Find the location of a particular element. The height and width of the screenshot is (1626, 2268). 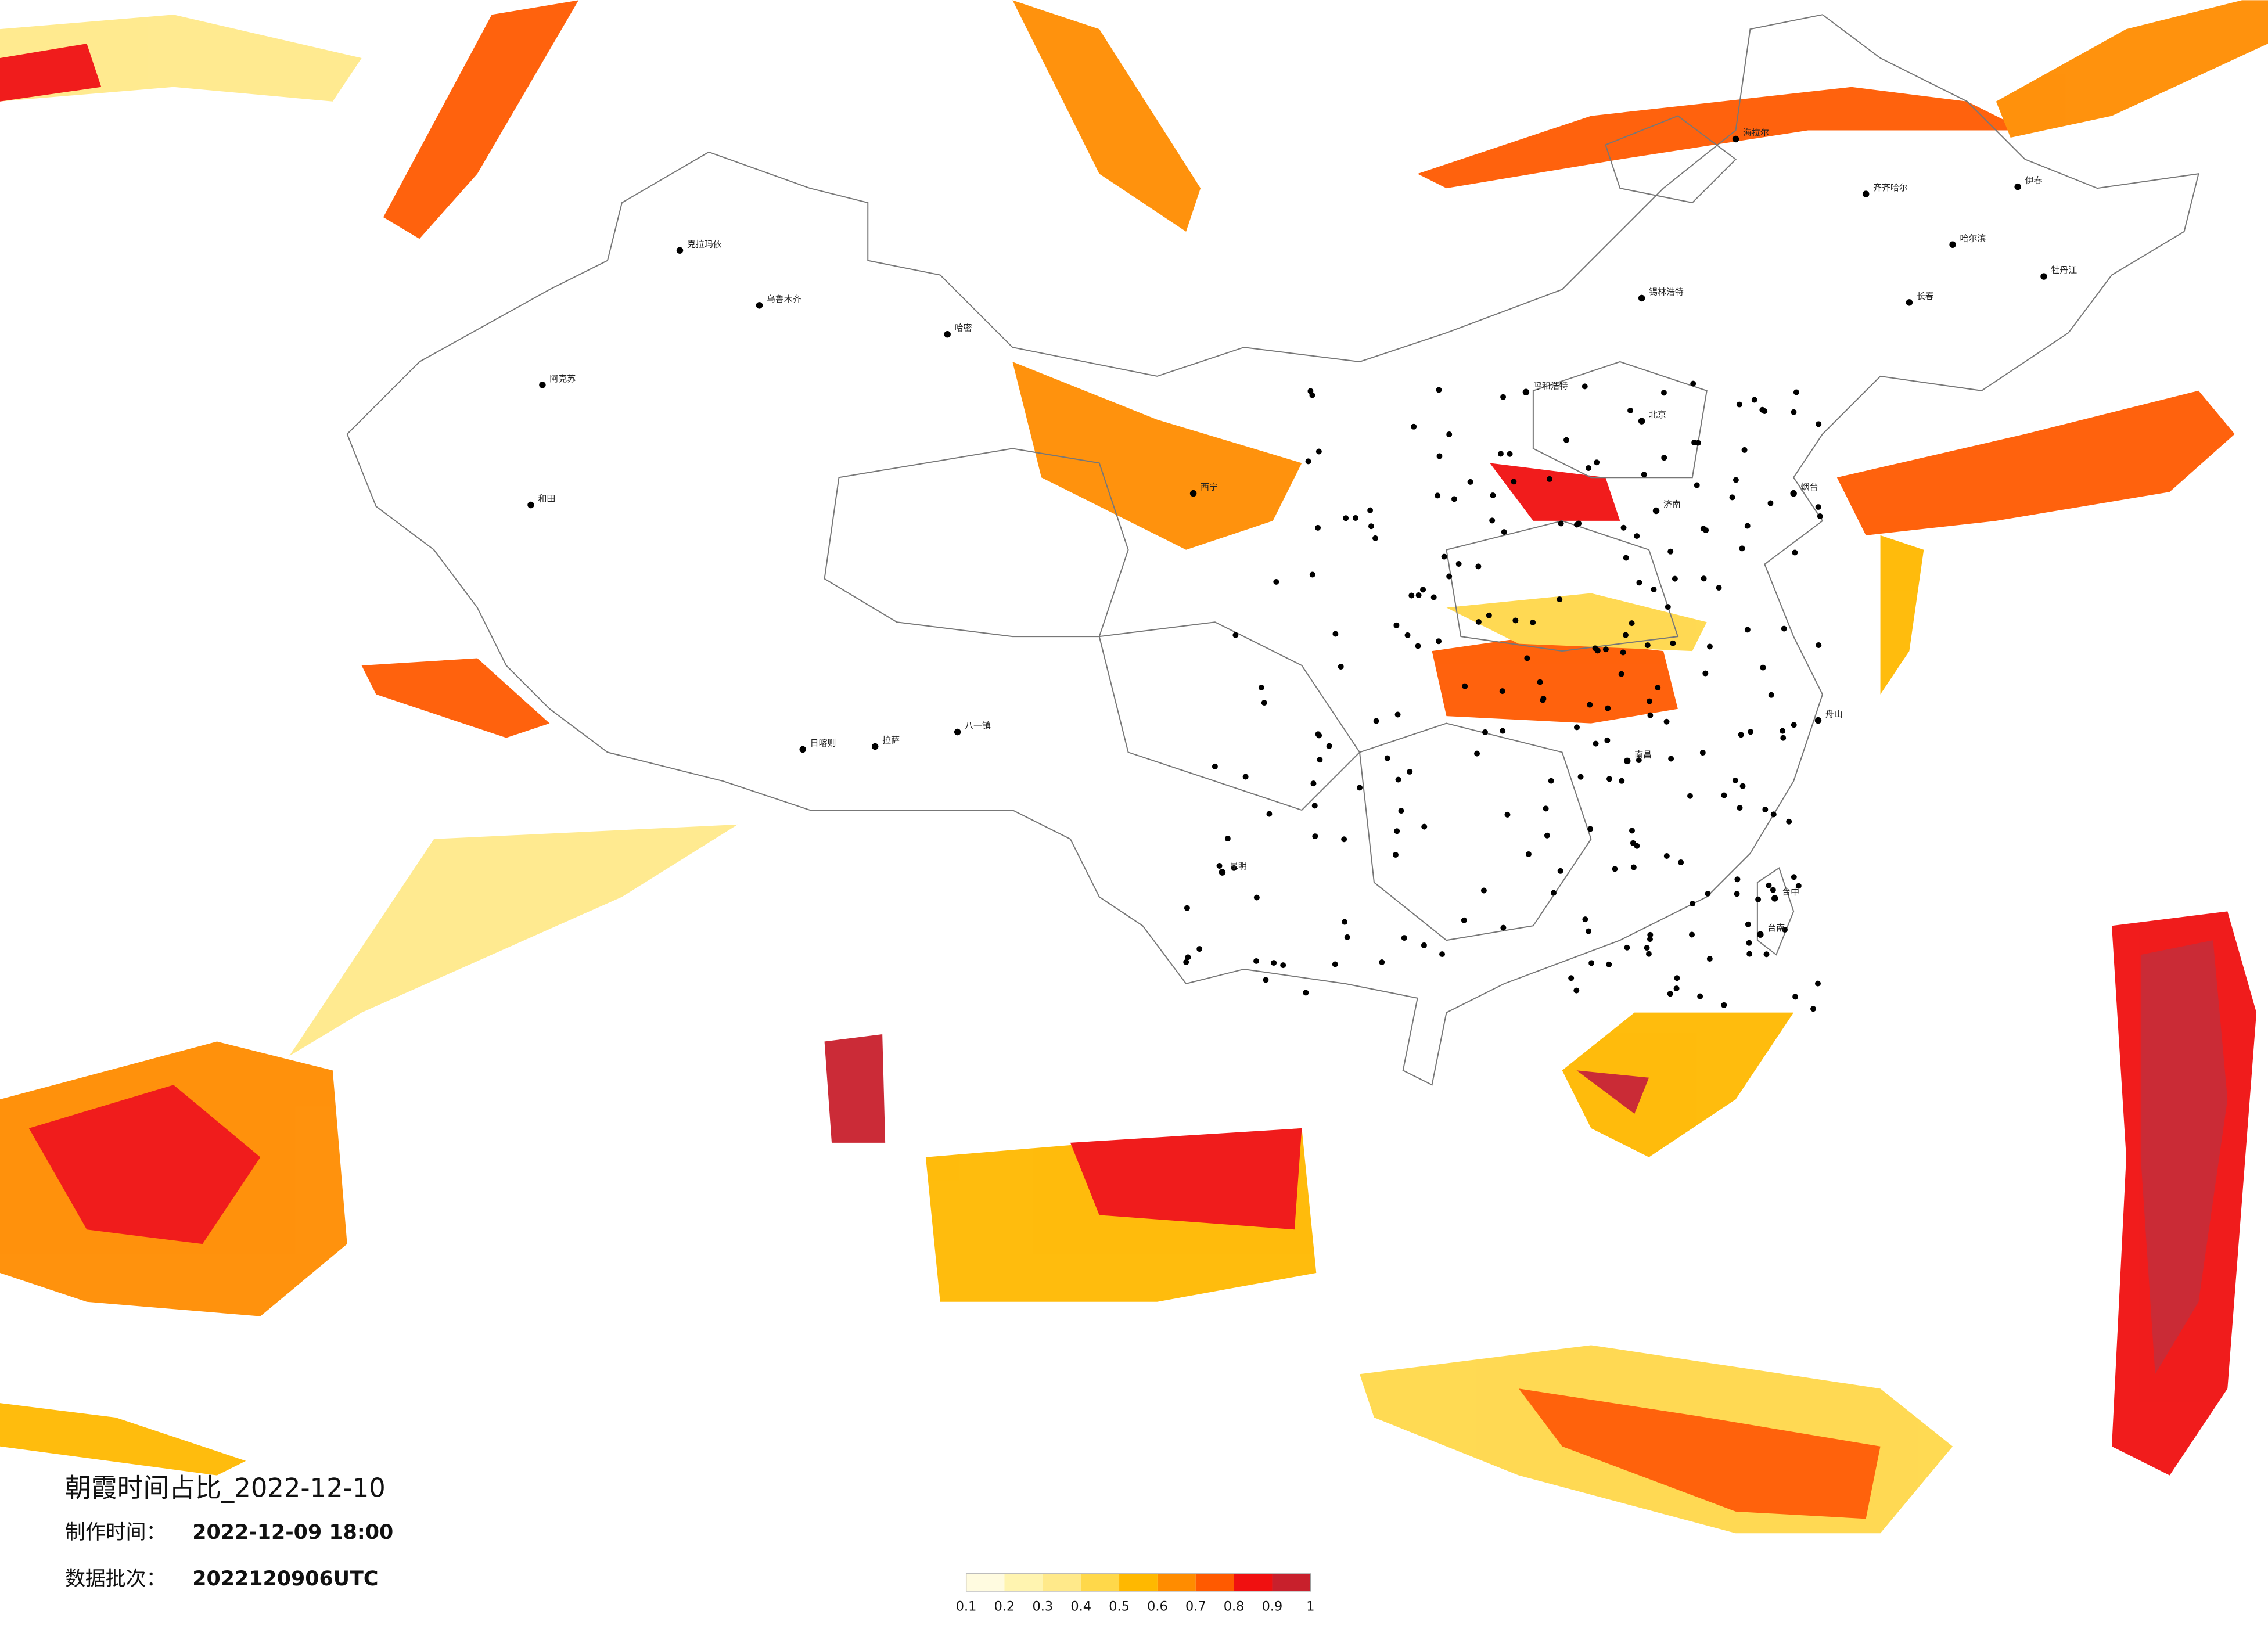

city-label: 南昌 is located at coordinates (1643, 754).